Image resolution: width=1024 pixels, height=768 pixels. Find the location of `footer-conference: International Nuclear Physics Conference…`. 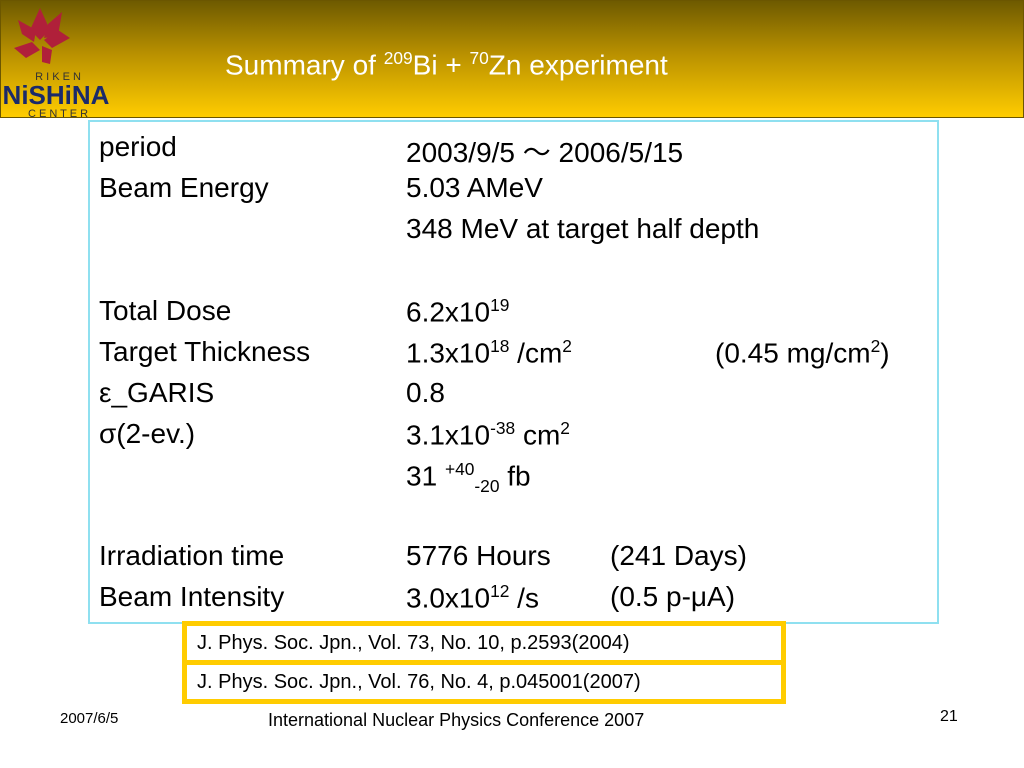

footer-conference: International Nuclear Physics Conference… is located at coordinates (456, 720).